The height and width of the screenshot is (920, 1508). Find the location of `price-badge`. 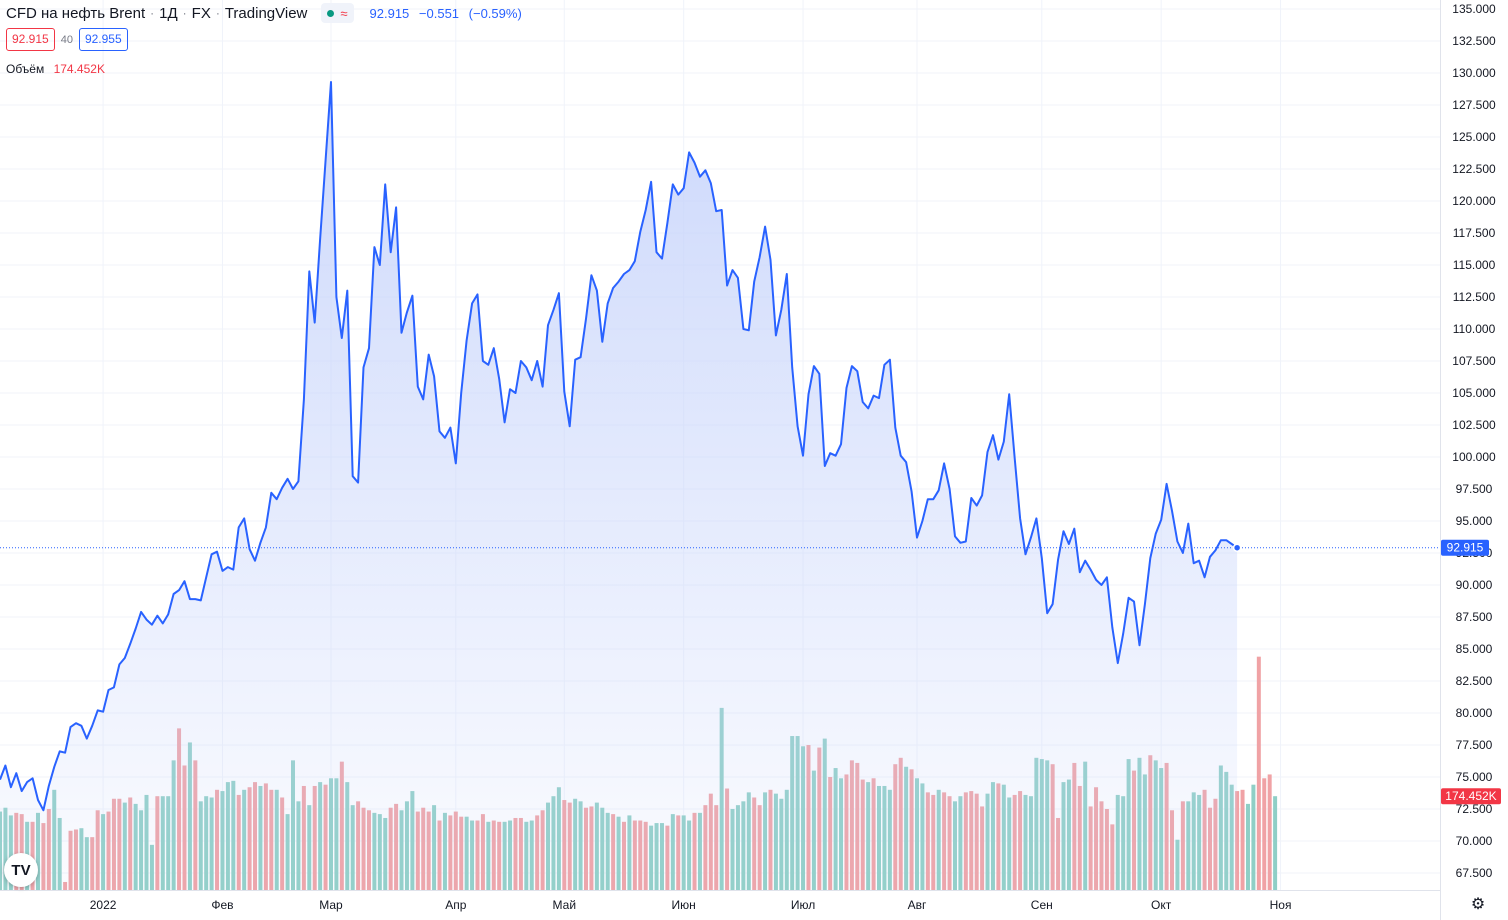

price-badge is located at coordinates (1465, 547).